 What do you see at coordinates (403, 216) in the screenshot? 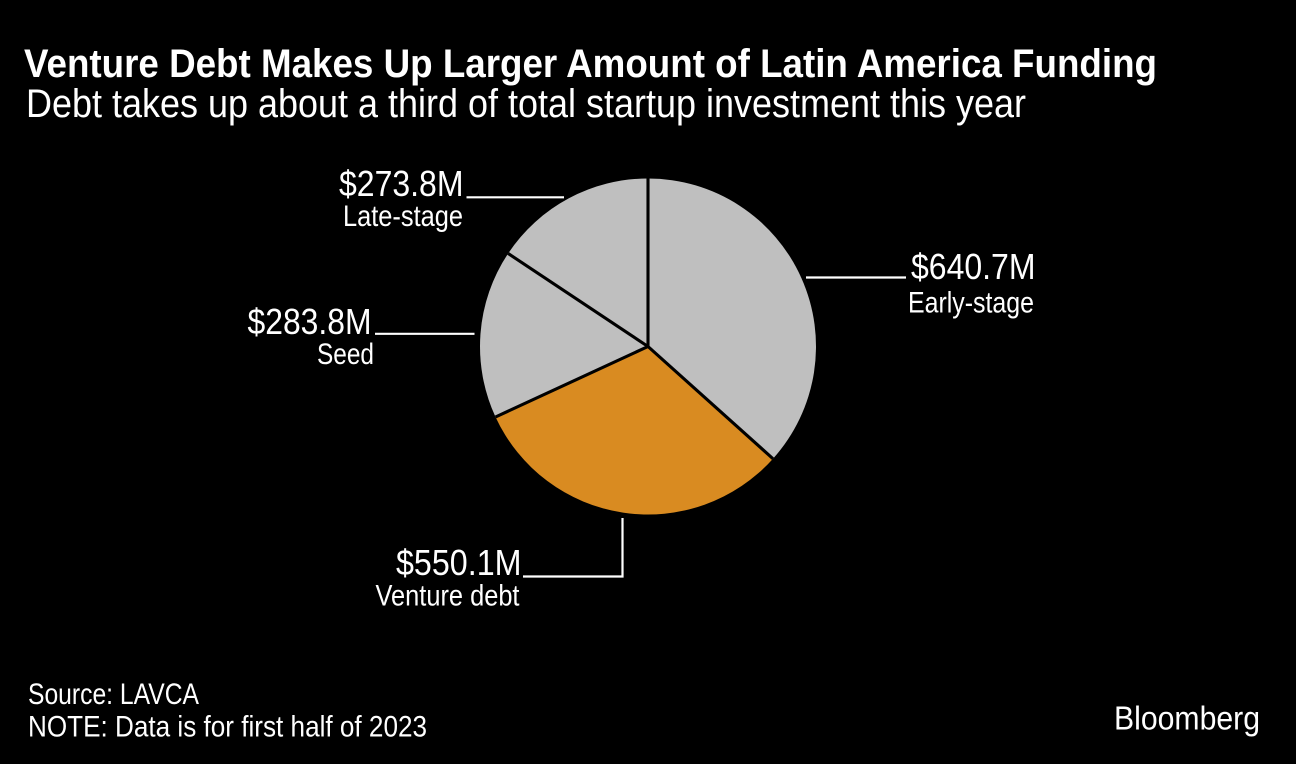
I see `svg-text: Late-stage` at bounding box center [403, 216].